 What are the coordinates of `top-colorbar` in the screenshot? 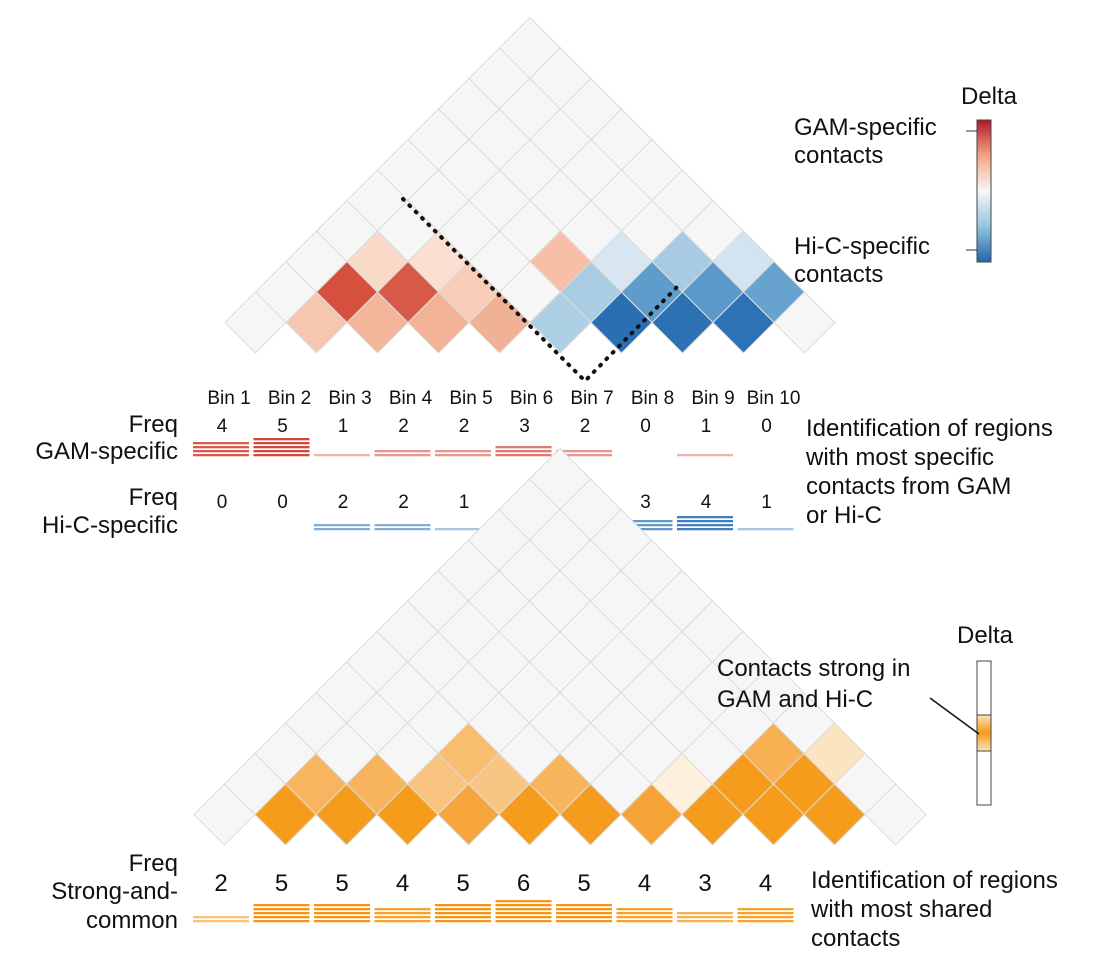 It's located at (984, 191).